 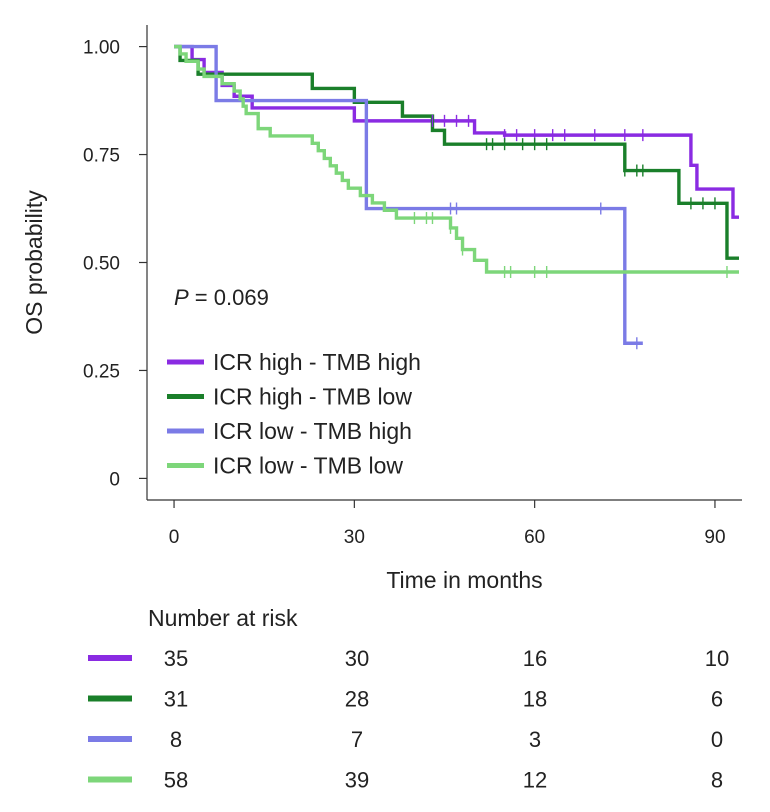 What do you see at coordinates (464, 580) in the screenshot?
I see `x-axis-label: Time in months` at bounding box center [464, 580].